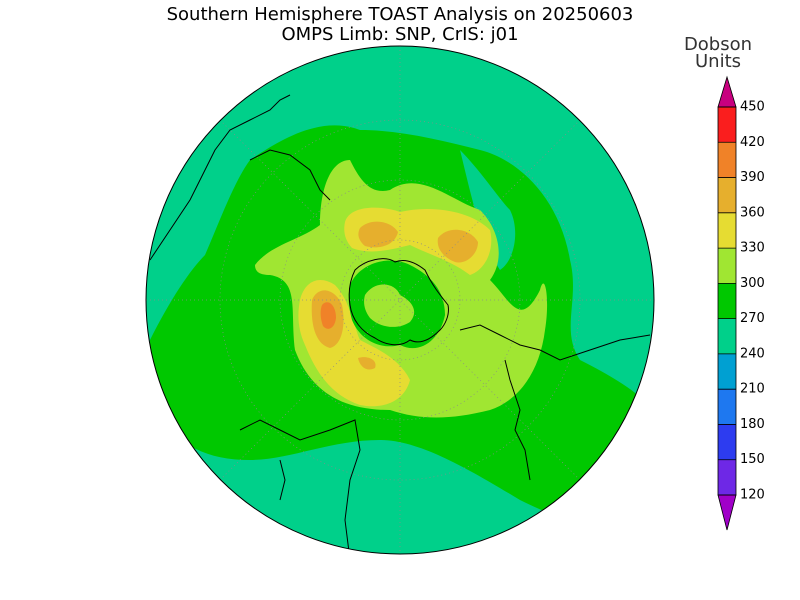 Image resolution: width=800 pixels, height=600 pixels. Describe the element at coordinates (718, 61) in the screenshot. I see `colorbar-label: Units` at that location.